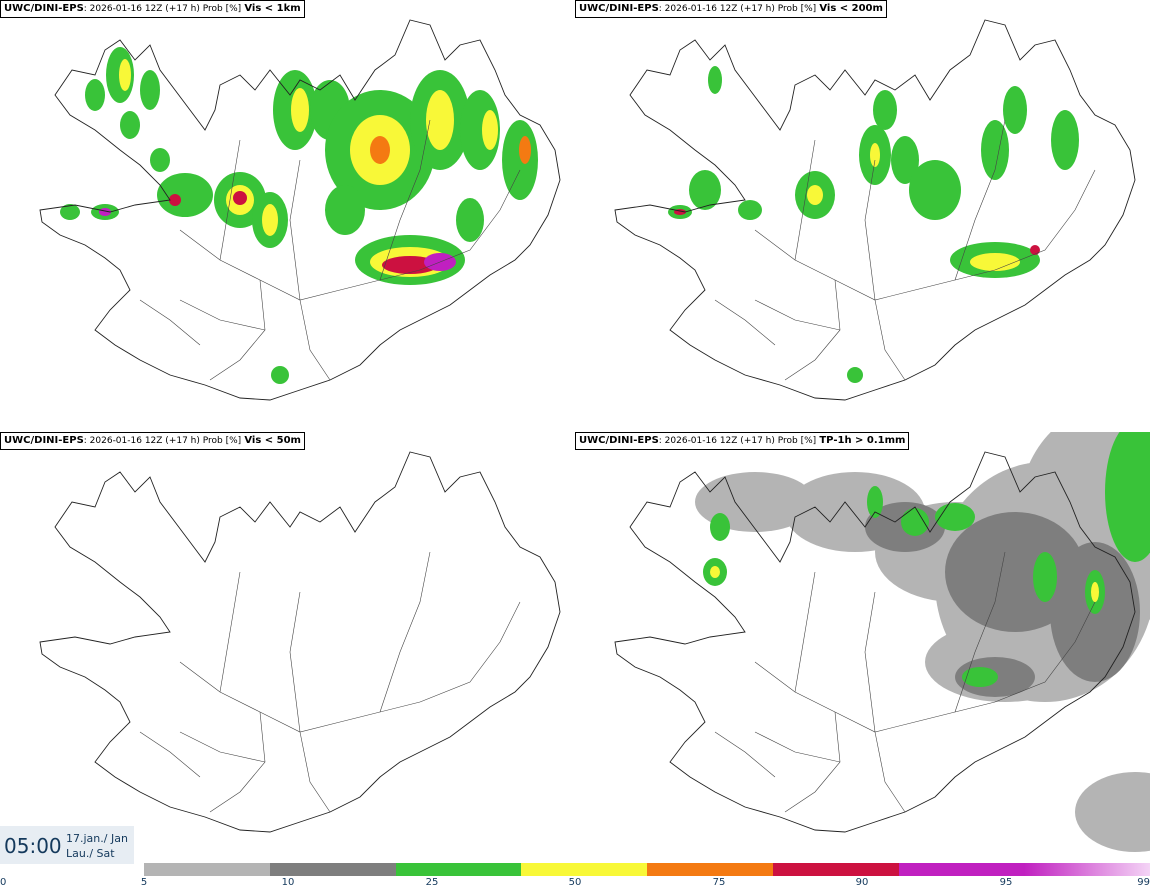 This screenshot has width=1150, height=891. I want to click on colorbar-tick-label: 75, so click(719, 882).